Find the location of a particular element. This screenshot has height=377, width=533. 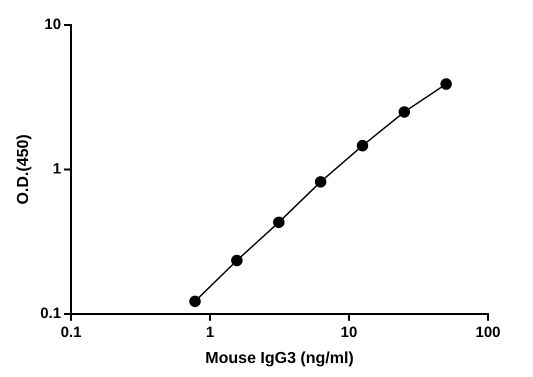

y-tick-label: 0.1 is located at coordinates (51, 313).